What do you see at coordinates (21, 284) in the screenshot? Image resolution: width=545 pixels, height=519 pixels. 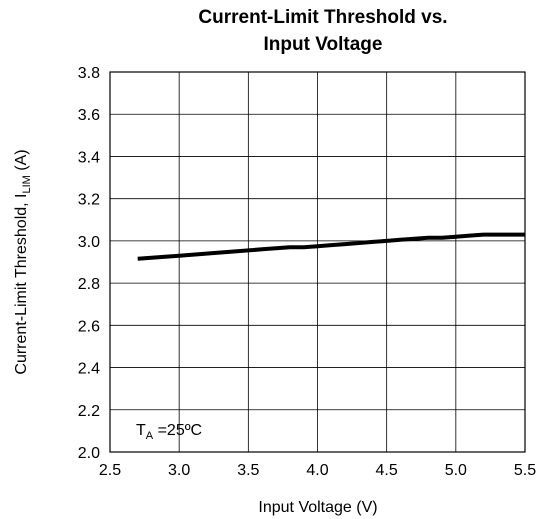 I see `y-axis-label-main: Current-Limit Threshold, I` at bounding box center [21, 284].